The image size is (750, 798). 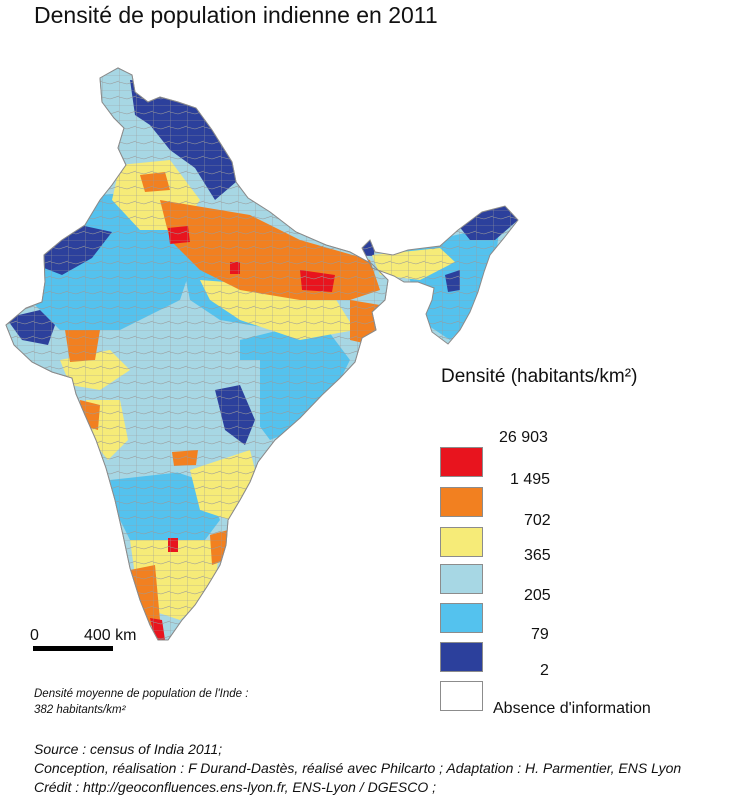 What do you see at coordinates (540, 634) in the screenshot?
I see `legend-break-6: 79` at bounding box center [540, 634].